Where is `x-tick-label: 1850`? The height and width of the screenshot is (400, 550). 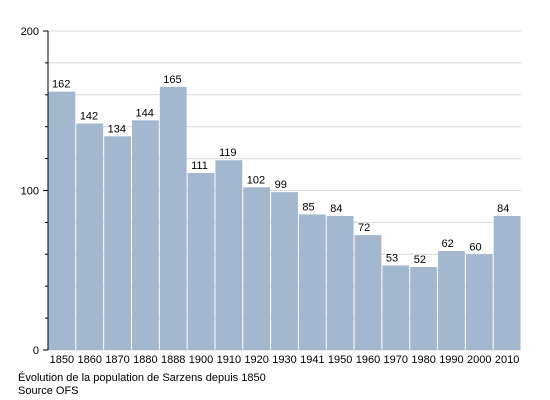 x-tick-label: 1850 is located at coordinates (62, 360).